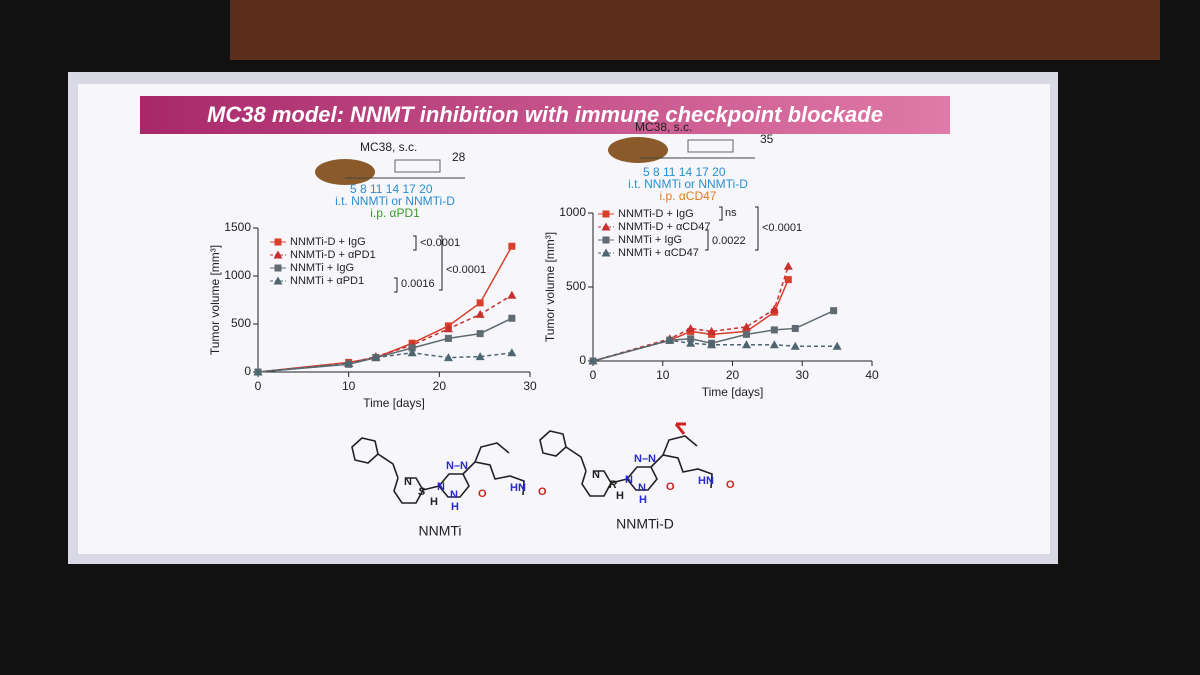 This screenshot has height=675, width=1200. What do you see at coordinates (613, 485) in the screenshot?
I see `atom: R` at bounding box center [613, 485].